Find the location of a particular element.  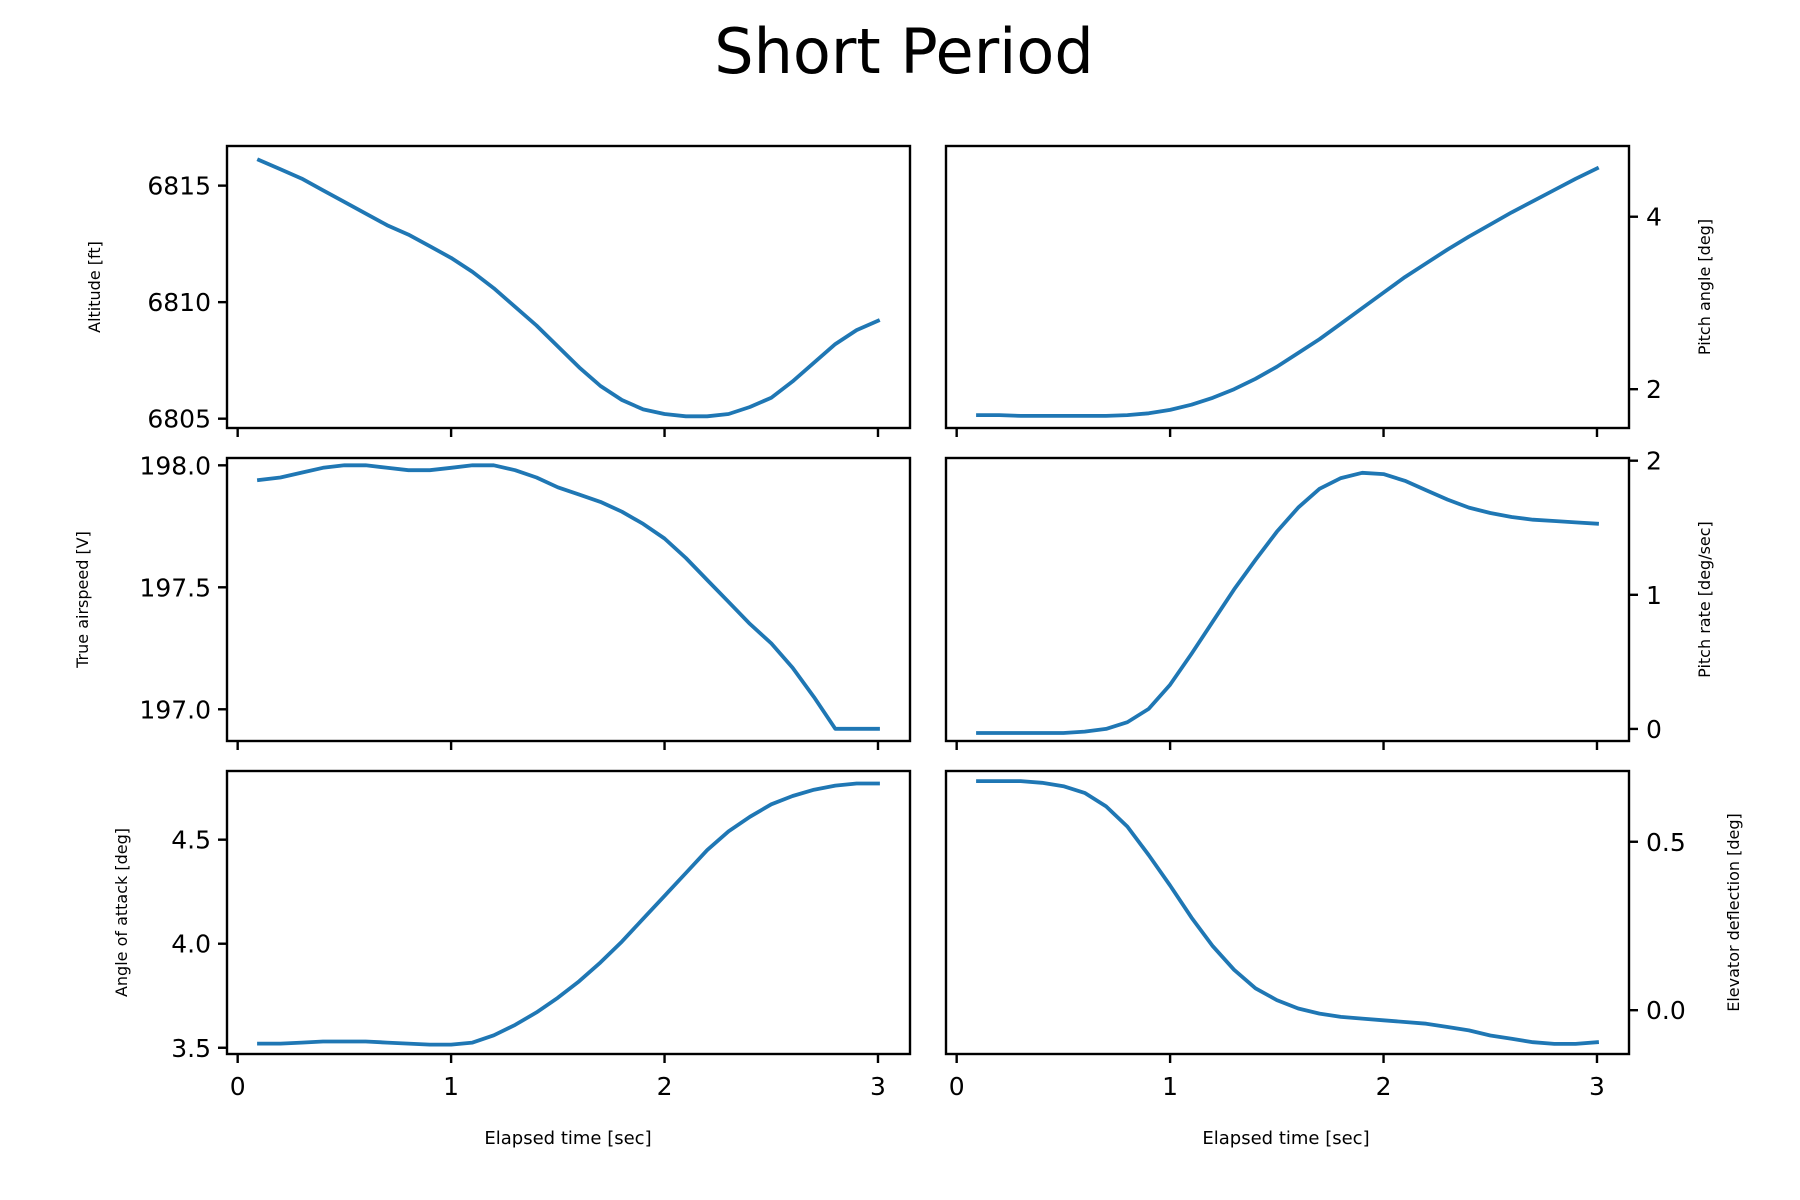

elevator-deflection-x-tick-label: 0 is located at coordinates (957, 1086).